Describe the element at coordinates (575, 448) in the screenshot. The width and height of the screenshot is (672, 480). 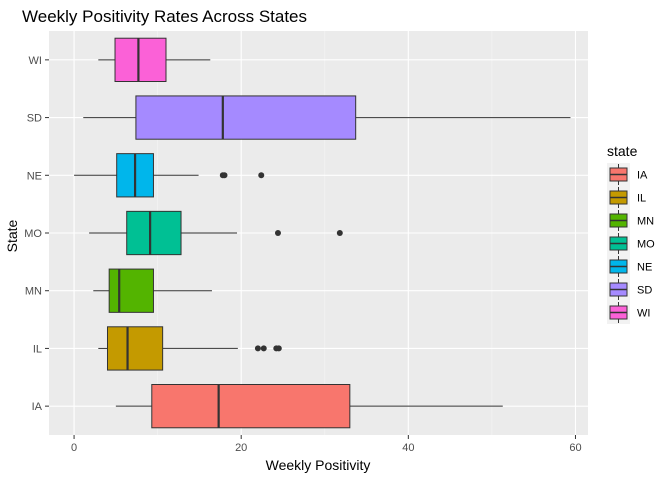
I see `x-tick-label: 60` at that location.